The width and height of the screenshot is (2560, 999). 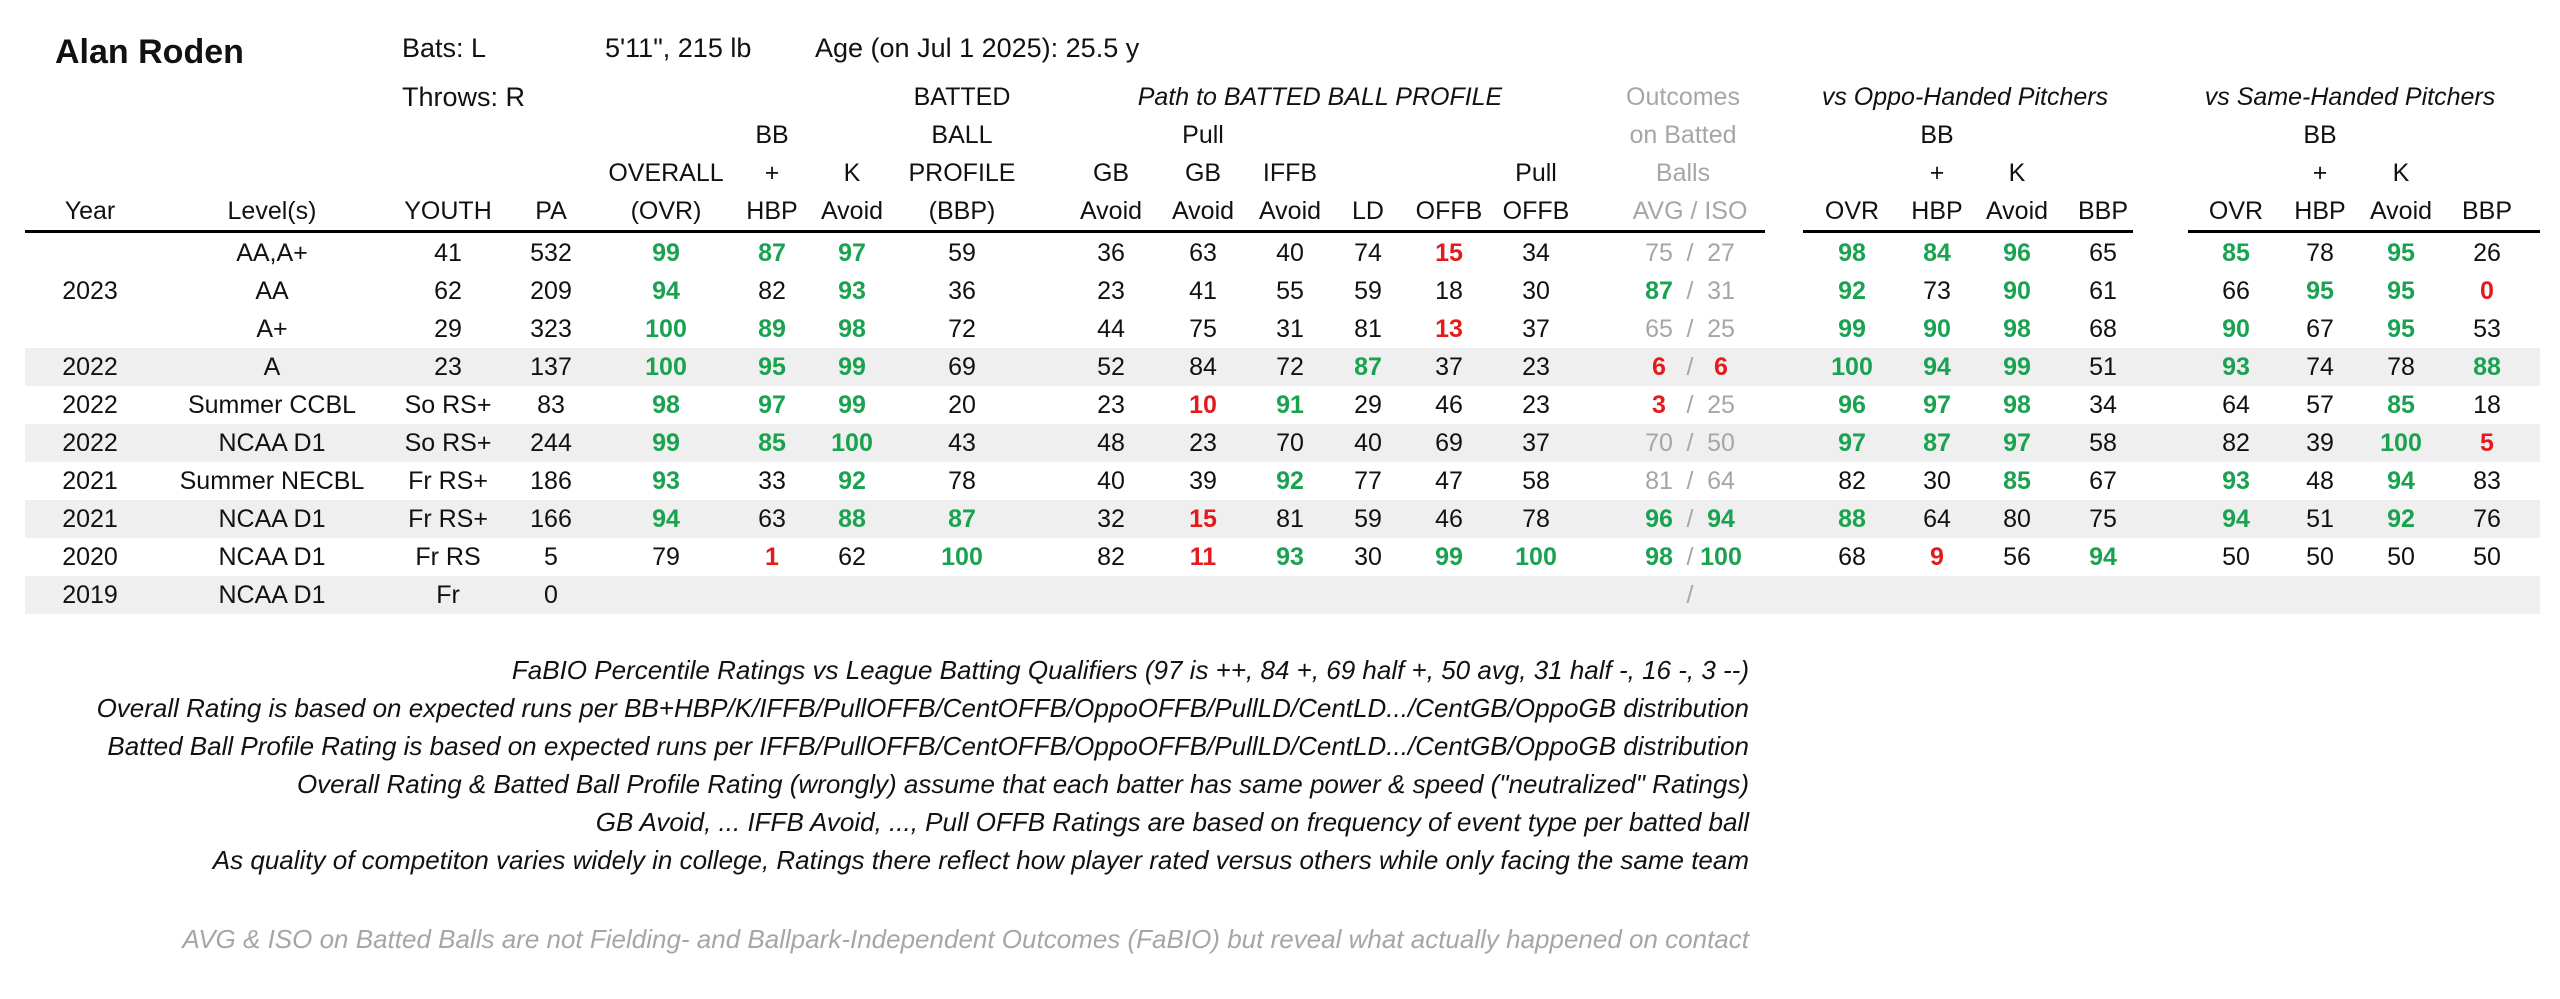 What do you see at coordinates (2236, 405) in the screenshot?
I see `cell-s-ovr: 64` at bounding box center [2236, 405].